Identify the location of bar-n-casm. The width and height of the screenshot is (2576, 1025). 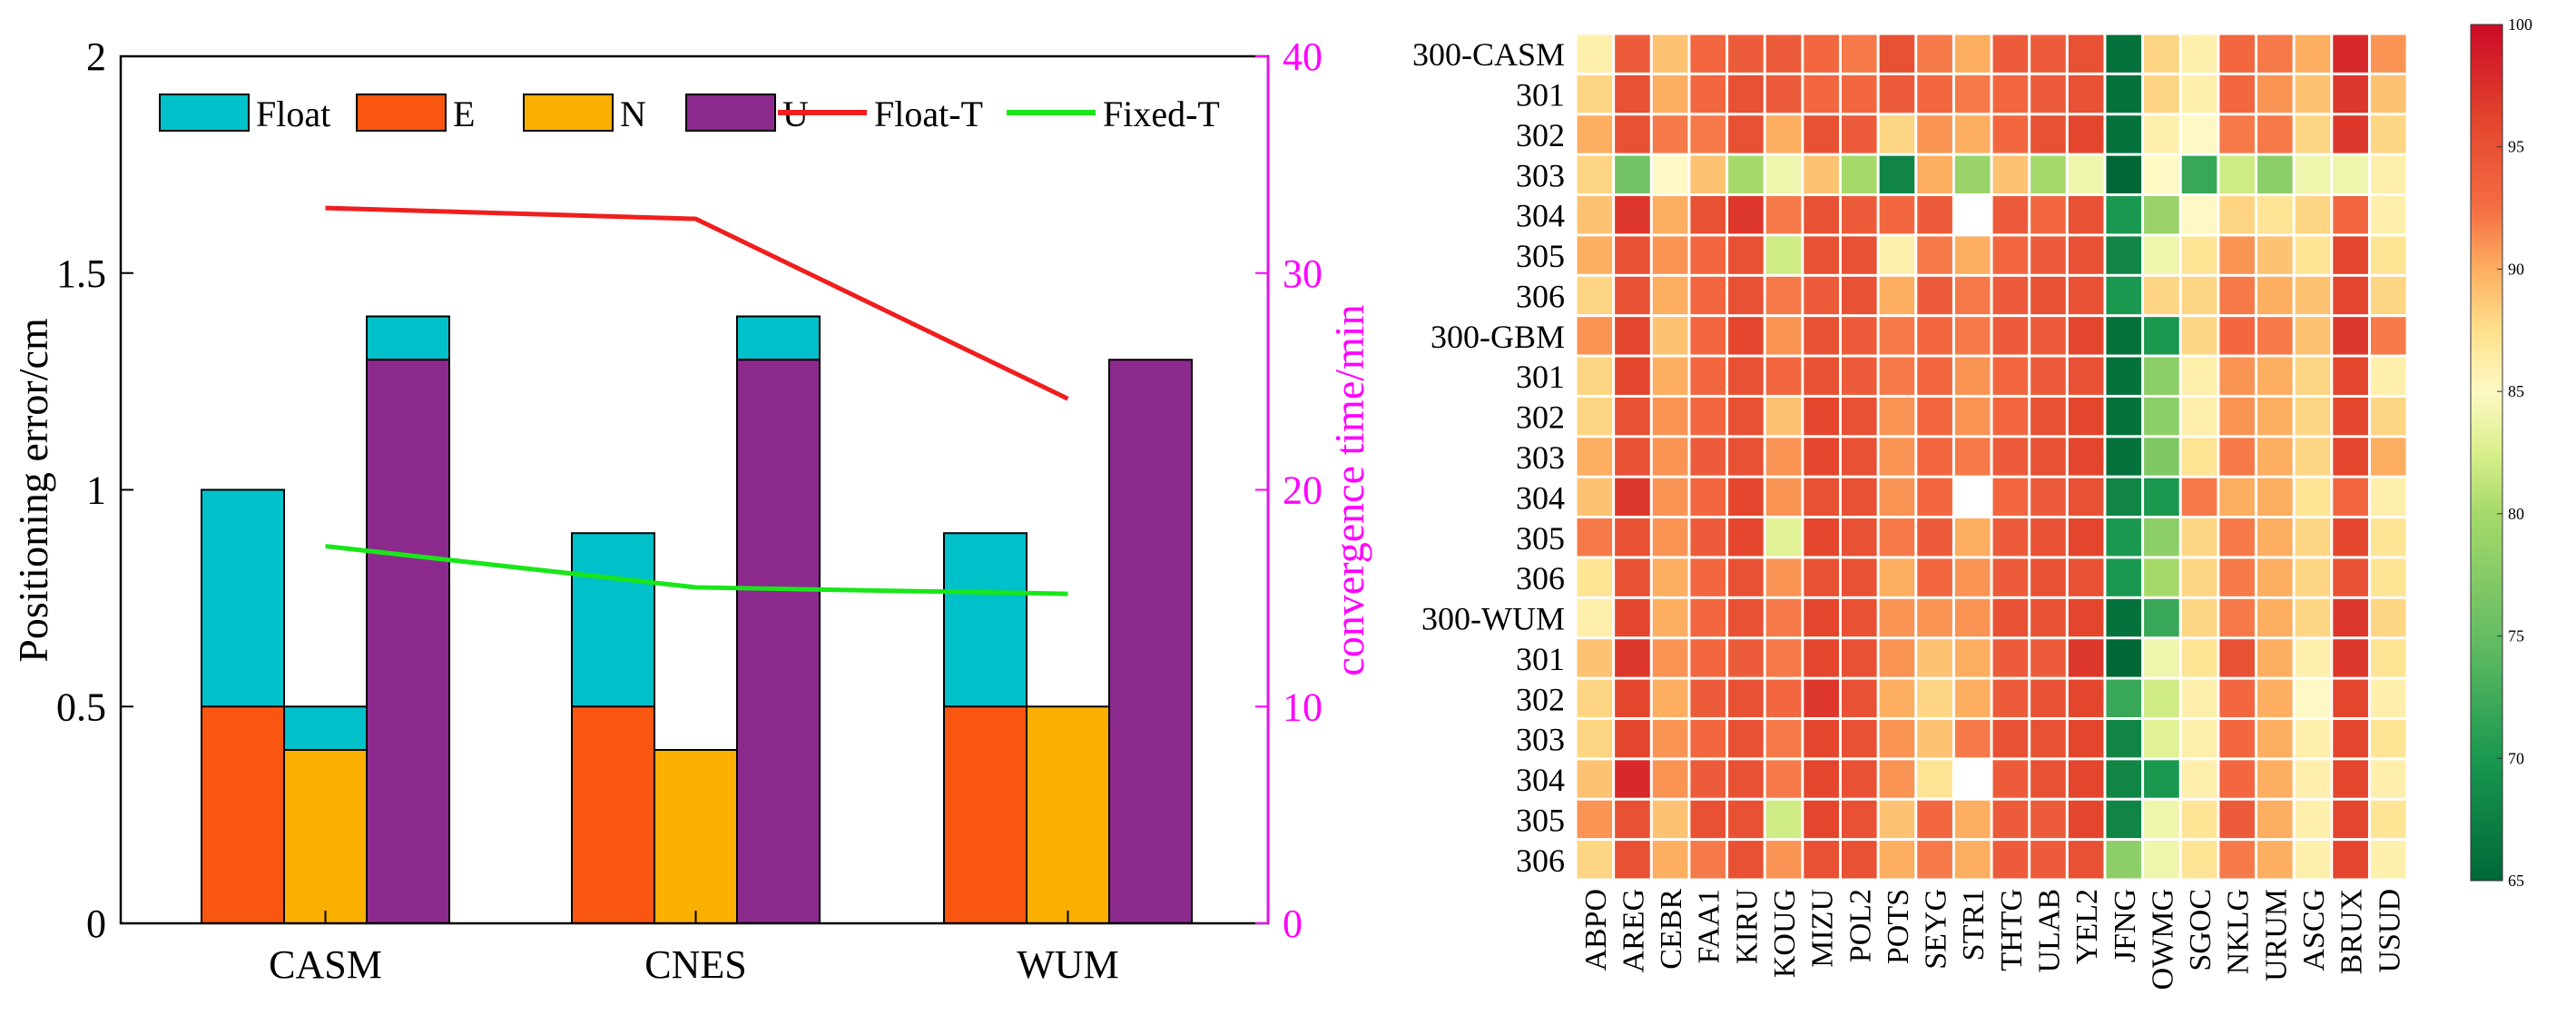
(325, 837).